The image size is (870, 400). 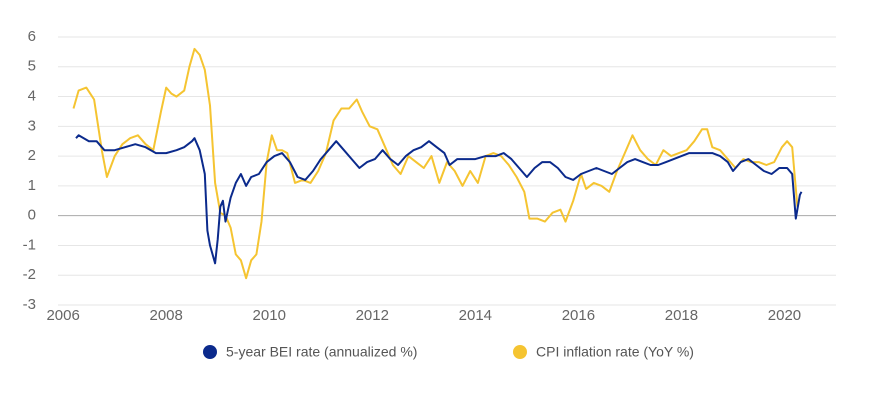 I want to click on y-tick-label: 4, so click(x=32, y=96).